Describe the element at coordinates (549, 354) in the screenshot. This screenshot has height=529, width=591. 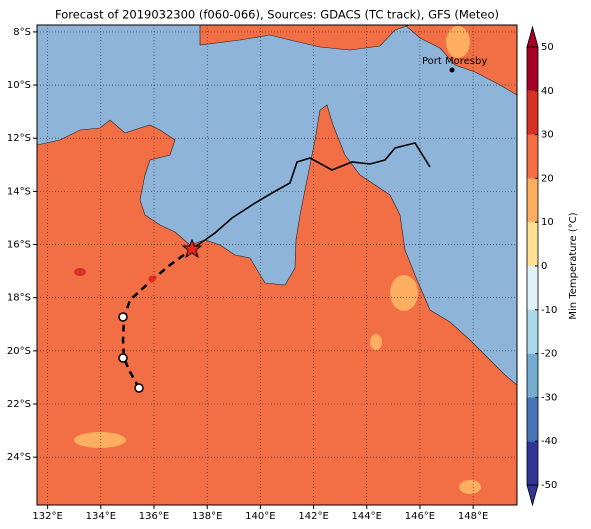
I see `colorbar-tick-label: -20` at that location.